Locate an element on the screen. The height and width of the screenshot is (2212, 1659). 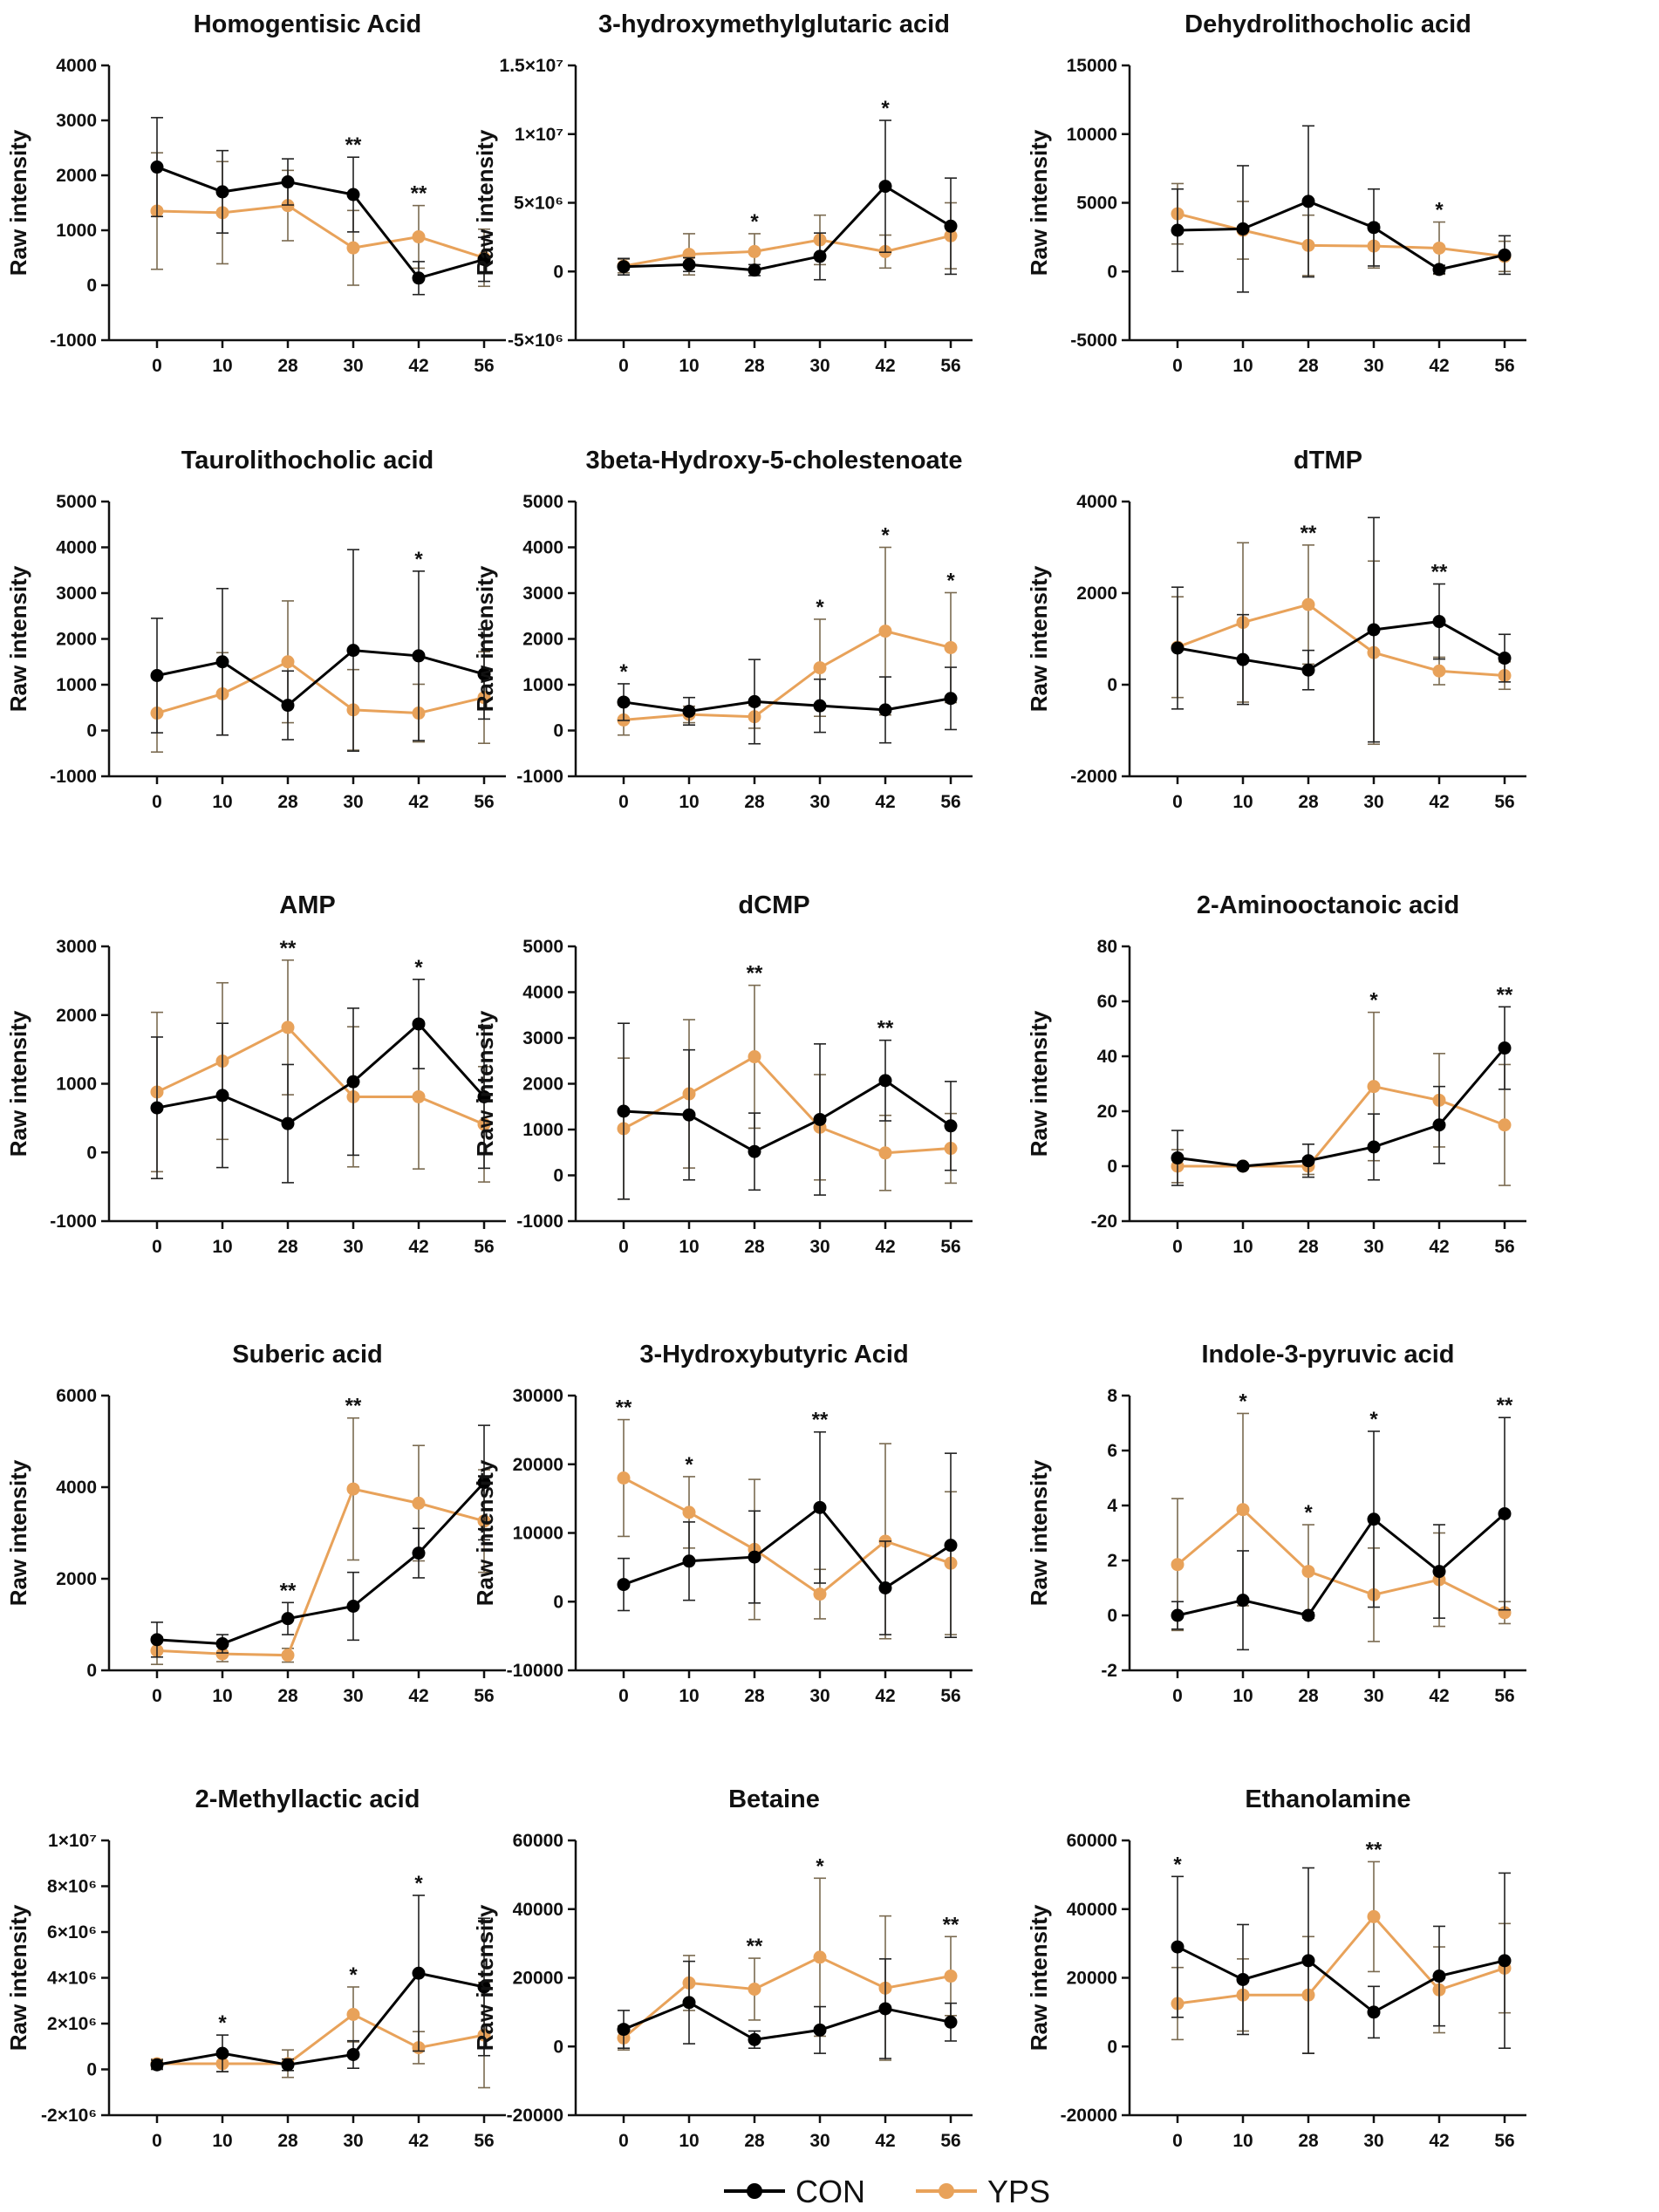
y-tick-label: 2 is located at coordinates (1112, 1561).